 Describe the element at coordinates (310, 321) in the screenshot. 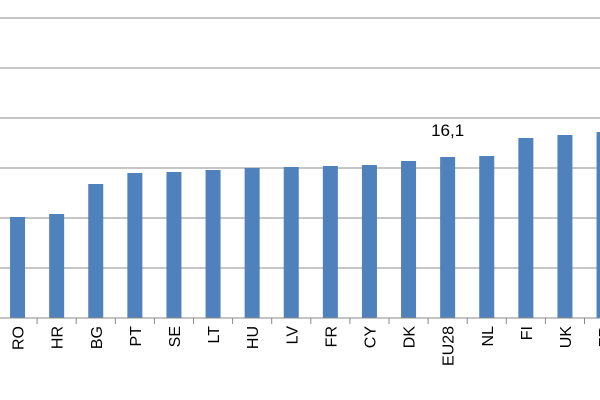

I see `x-axis-ticks` at that location.